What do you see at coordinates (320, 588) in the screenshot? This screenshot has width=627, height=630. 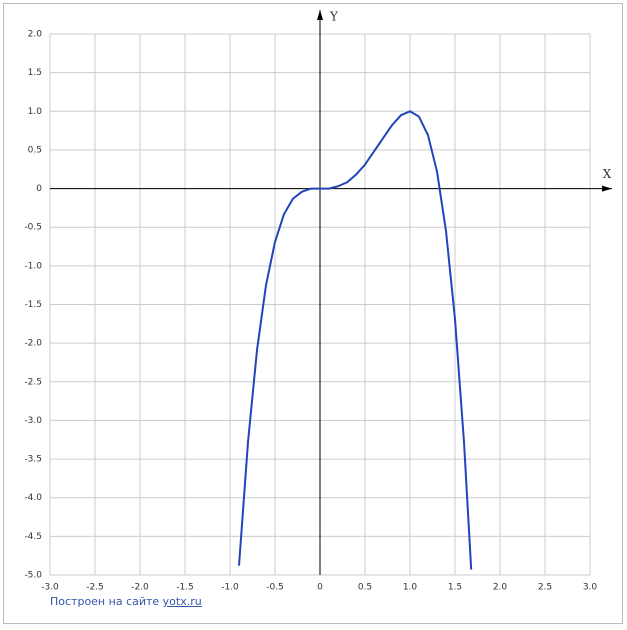 I see `x-tick-label: 0` at bounding box center [320, 588].